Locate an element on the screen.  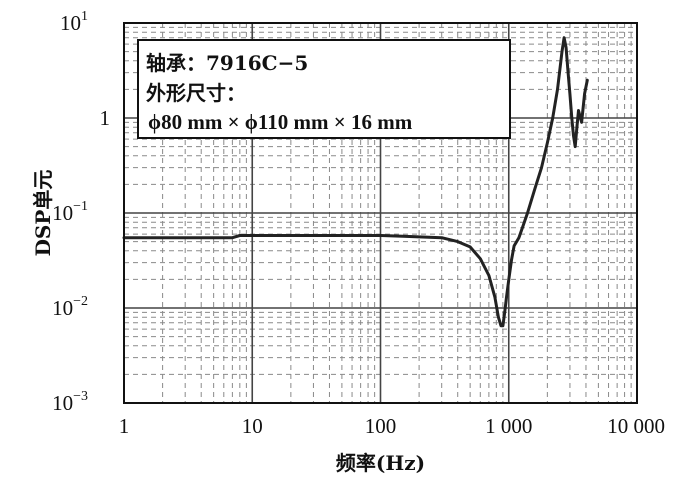
annotation-dimensions-value: ϕ80 mm × ϕ110 mm × 16 mm is located at coordinates (280, 122).